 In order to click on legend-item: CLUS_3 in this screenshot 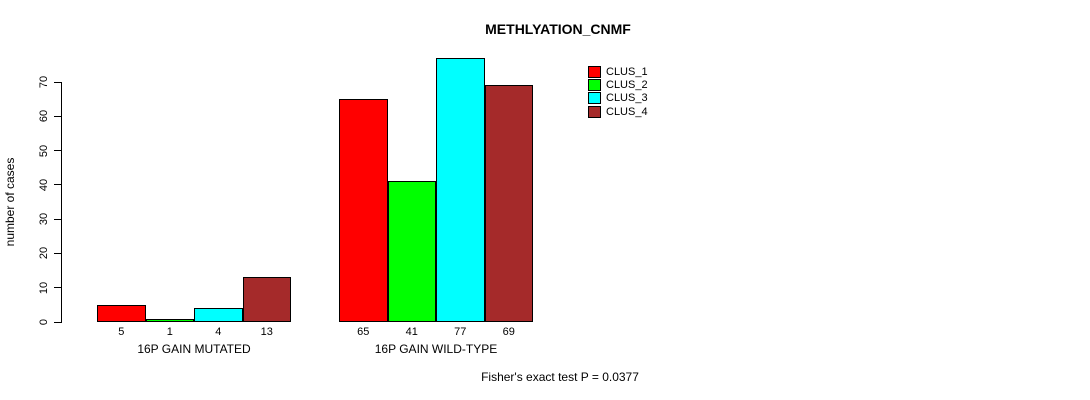, I will do `click(618, 98)`.